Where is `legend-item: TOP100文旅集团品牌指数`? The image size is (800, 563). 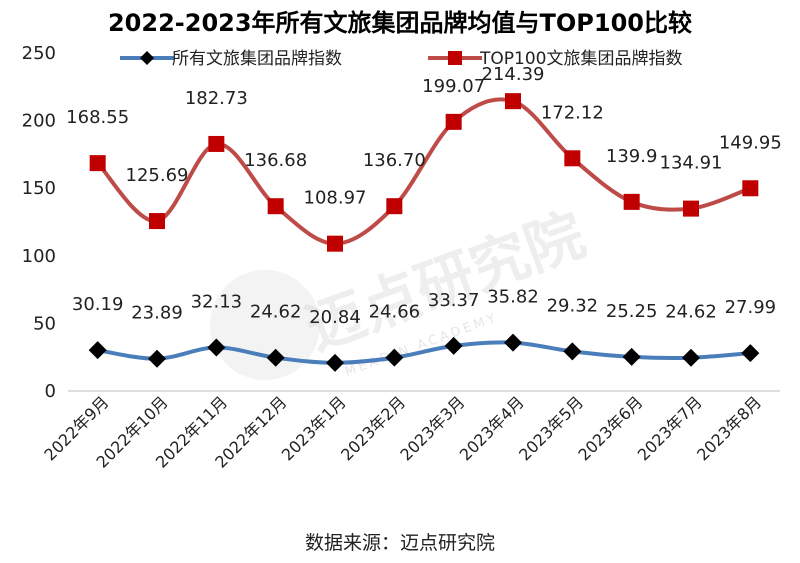
legend-item: TOP100文旅集团品牌指数 is located at coordinates (555, 59).